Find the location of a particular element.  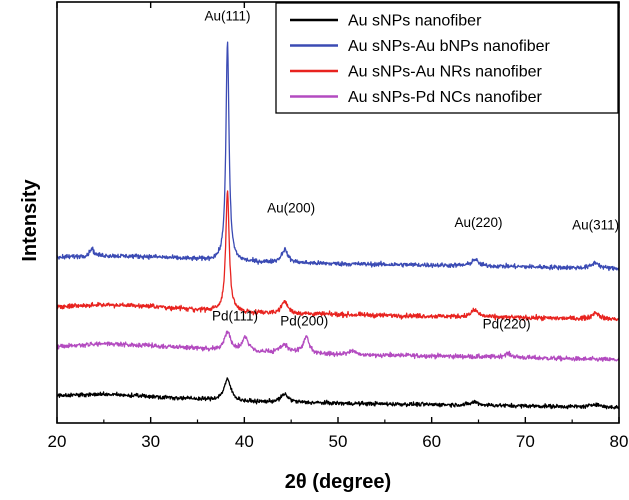

x-tick-label: 30 is located at coordinates (150, 441).